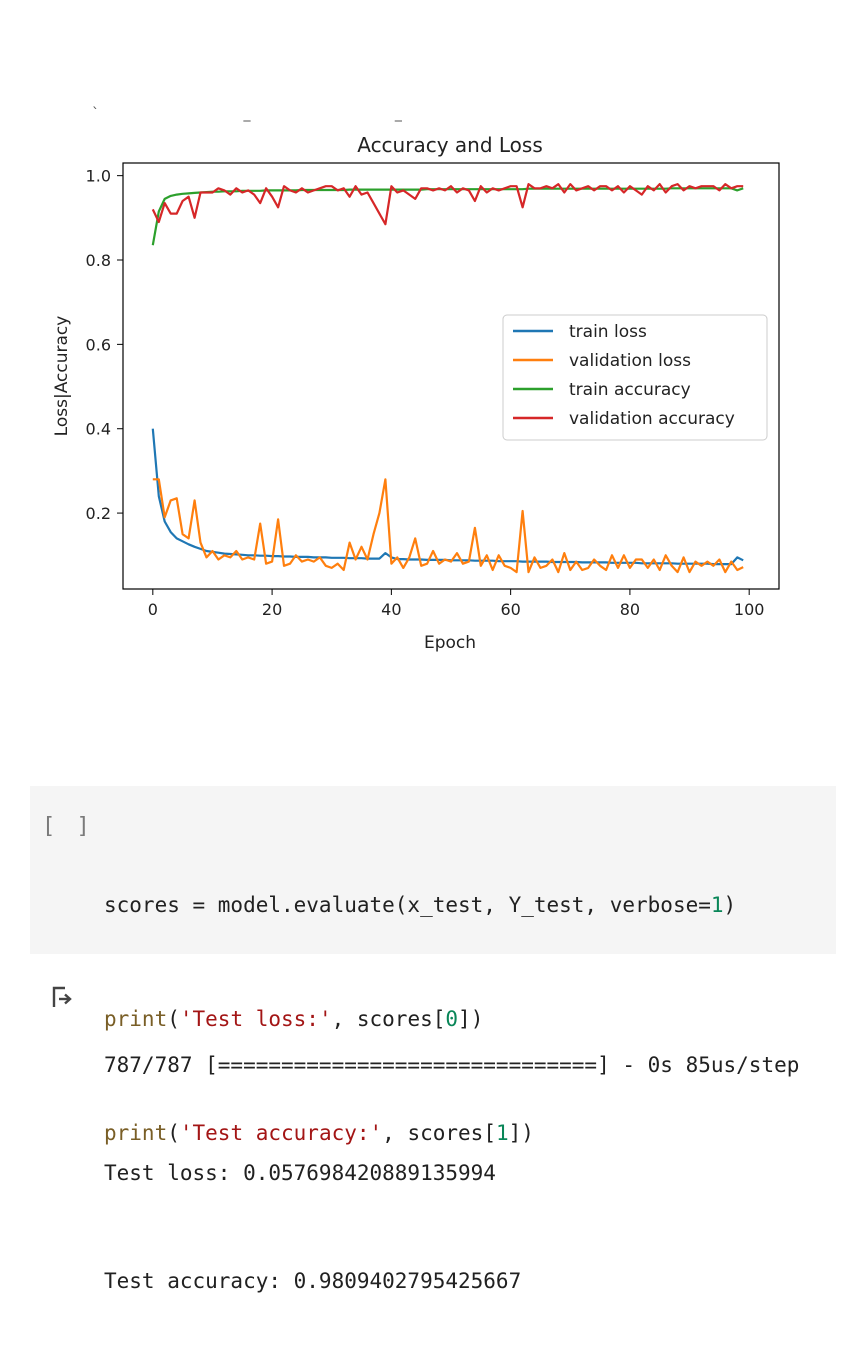  I want to click on previous-output-fragment: ` _ _, so click(282, 114).